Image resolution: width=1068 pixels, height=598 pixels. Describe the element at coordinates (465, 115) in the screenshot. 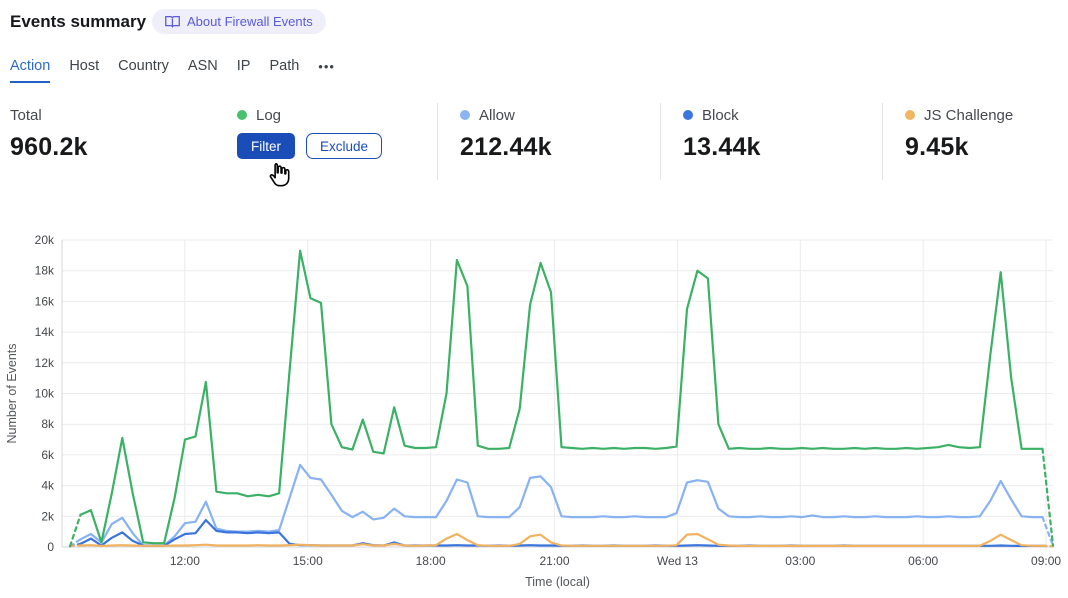

I see `allow-series-dot` at that location.